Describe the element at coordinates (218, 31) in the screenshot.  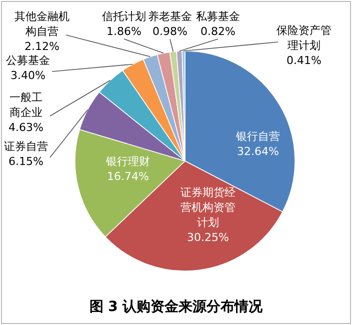
I see `data-label: 0.82%` at that location.